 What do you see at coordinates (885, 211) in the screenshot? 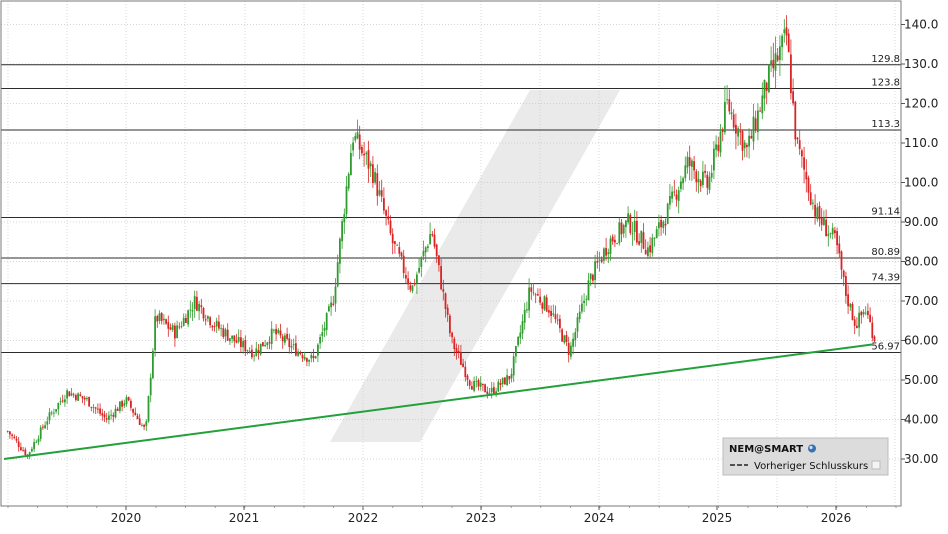
I see `level-label: 91.14` at bounding box center [885, 211].